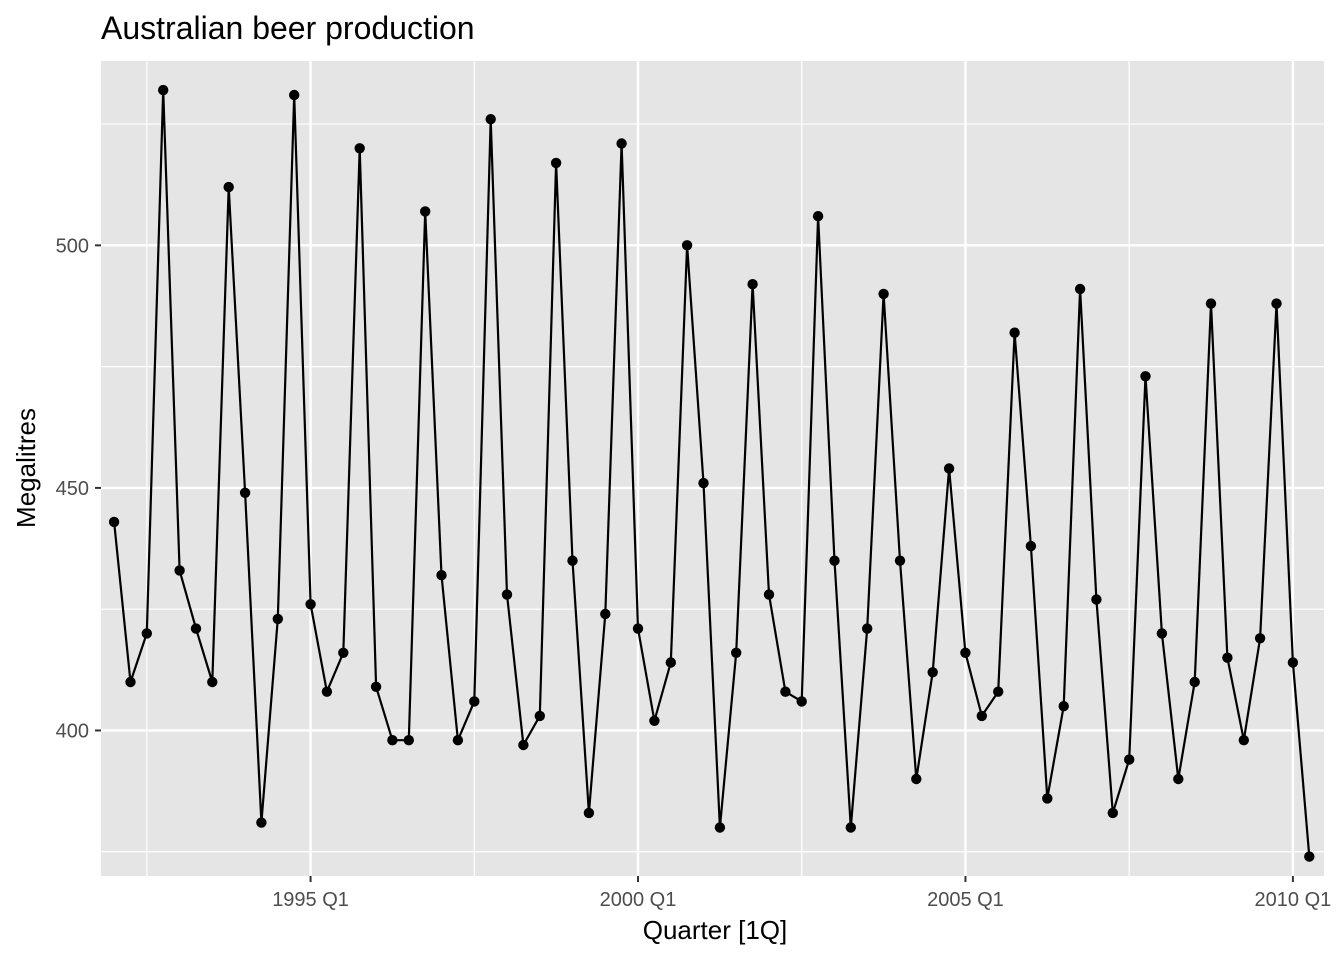  Describe the element at coordinates (72, 489) in the screenshot. I see `y-tick-label: 450` at that location.